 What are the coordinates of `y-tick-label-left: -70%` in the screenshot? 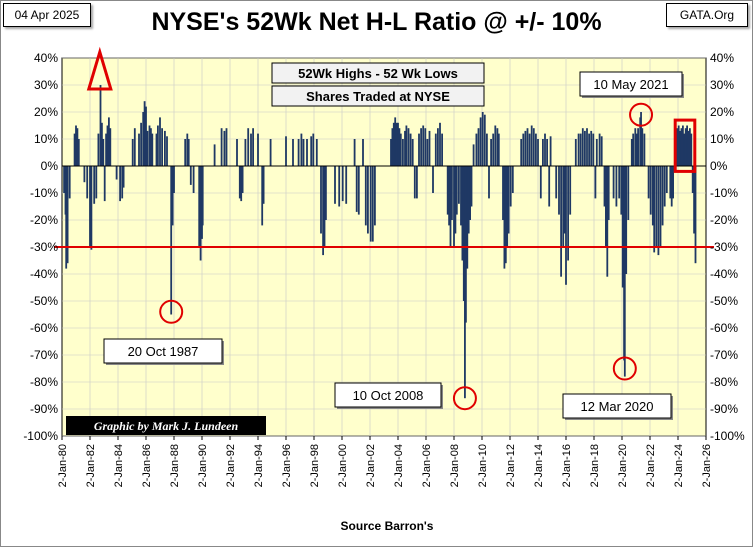 It's located at (44, 355).